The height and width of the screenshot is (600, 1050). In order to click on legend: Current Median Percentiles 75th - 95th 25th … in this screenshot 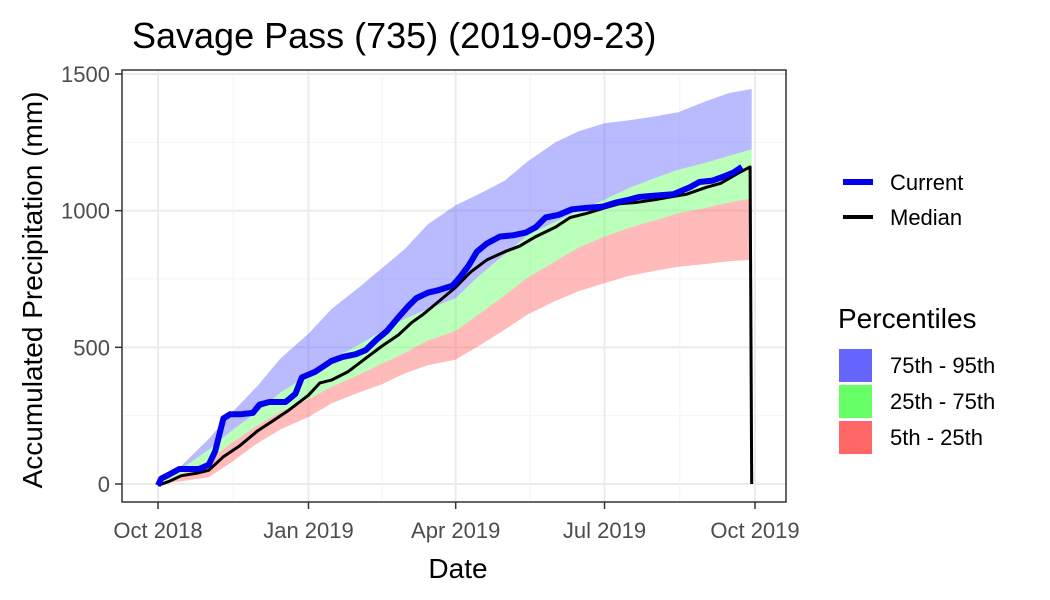, I will do `click(916, 312)`.